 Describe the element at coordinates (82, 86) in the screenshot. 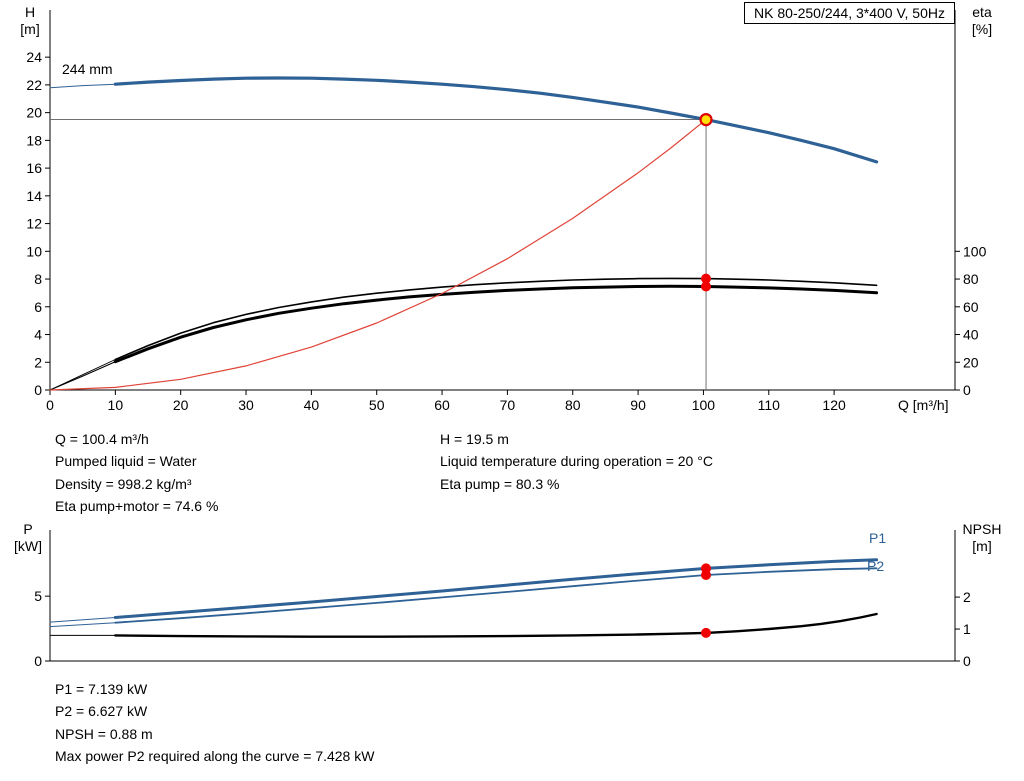

I see `head-curve-lead` at that location.